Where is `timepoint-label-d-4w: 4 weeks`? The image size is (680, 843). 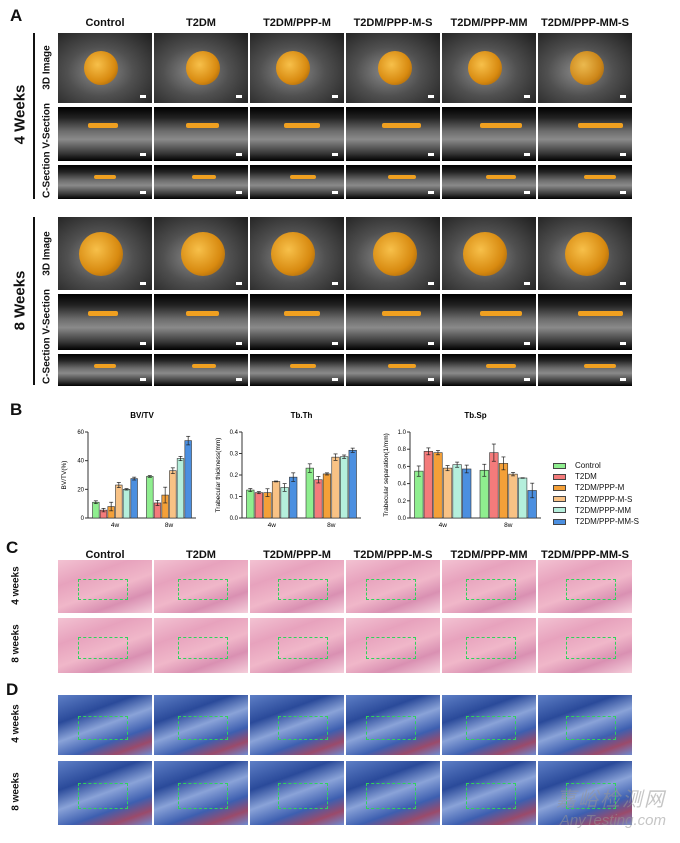 timepoint-label-d-4w: 4 weeks is located at coordinates (16, 723).